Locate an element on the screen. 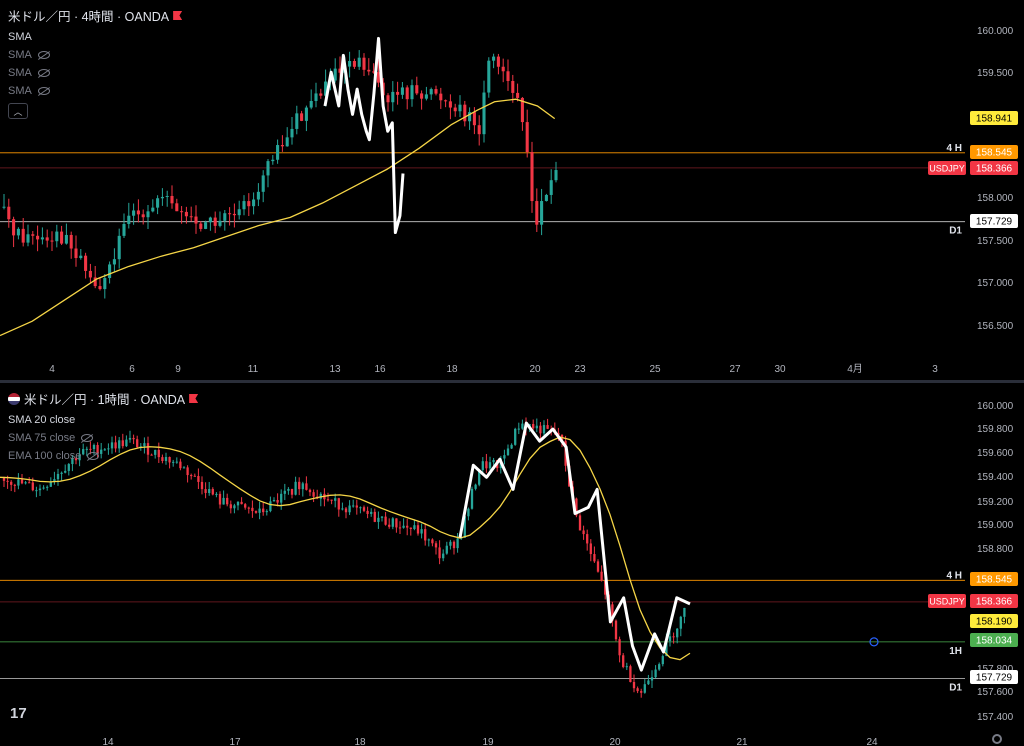  price-label-green-line is located at coordinates (994, 640).